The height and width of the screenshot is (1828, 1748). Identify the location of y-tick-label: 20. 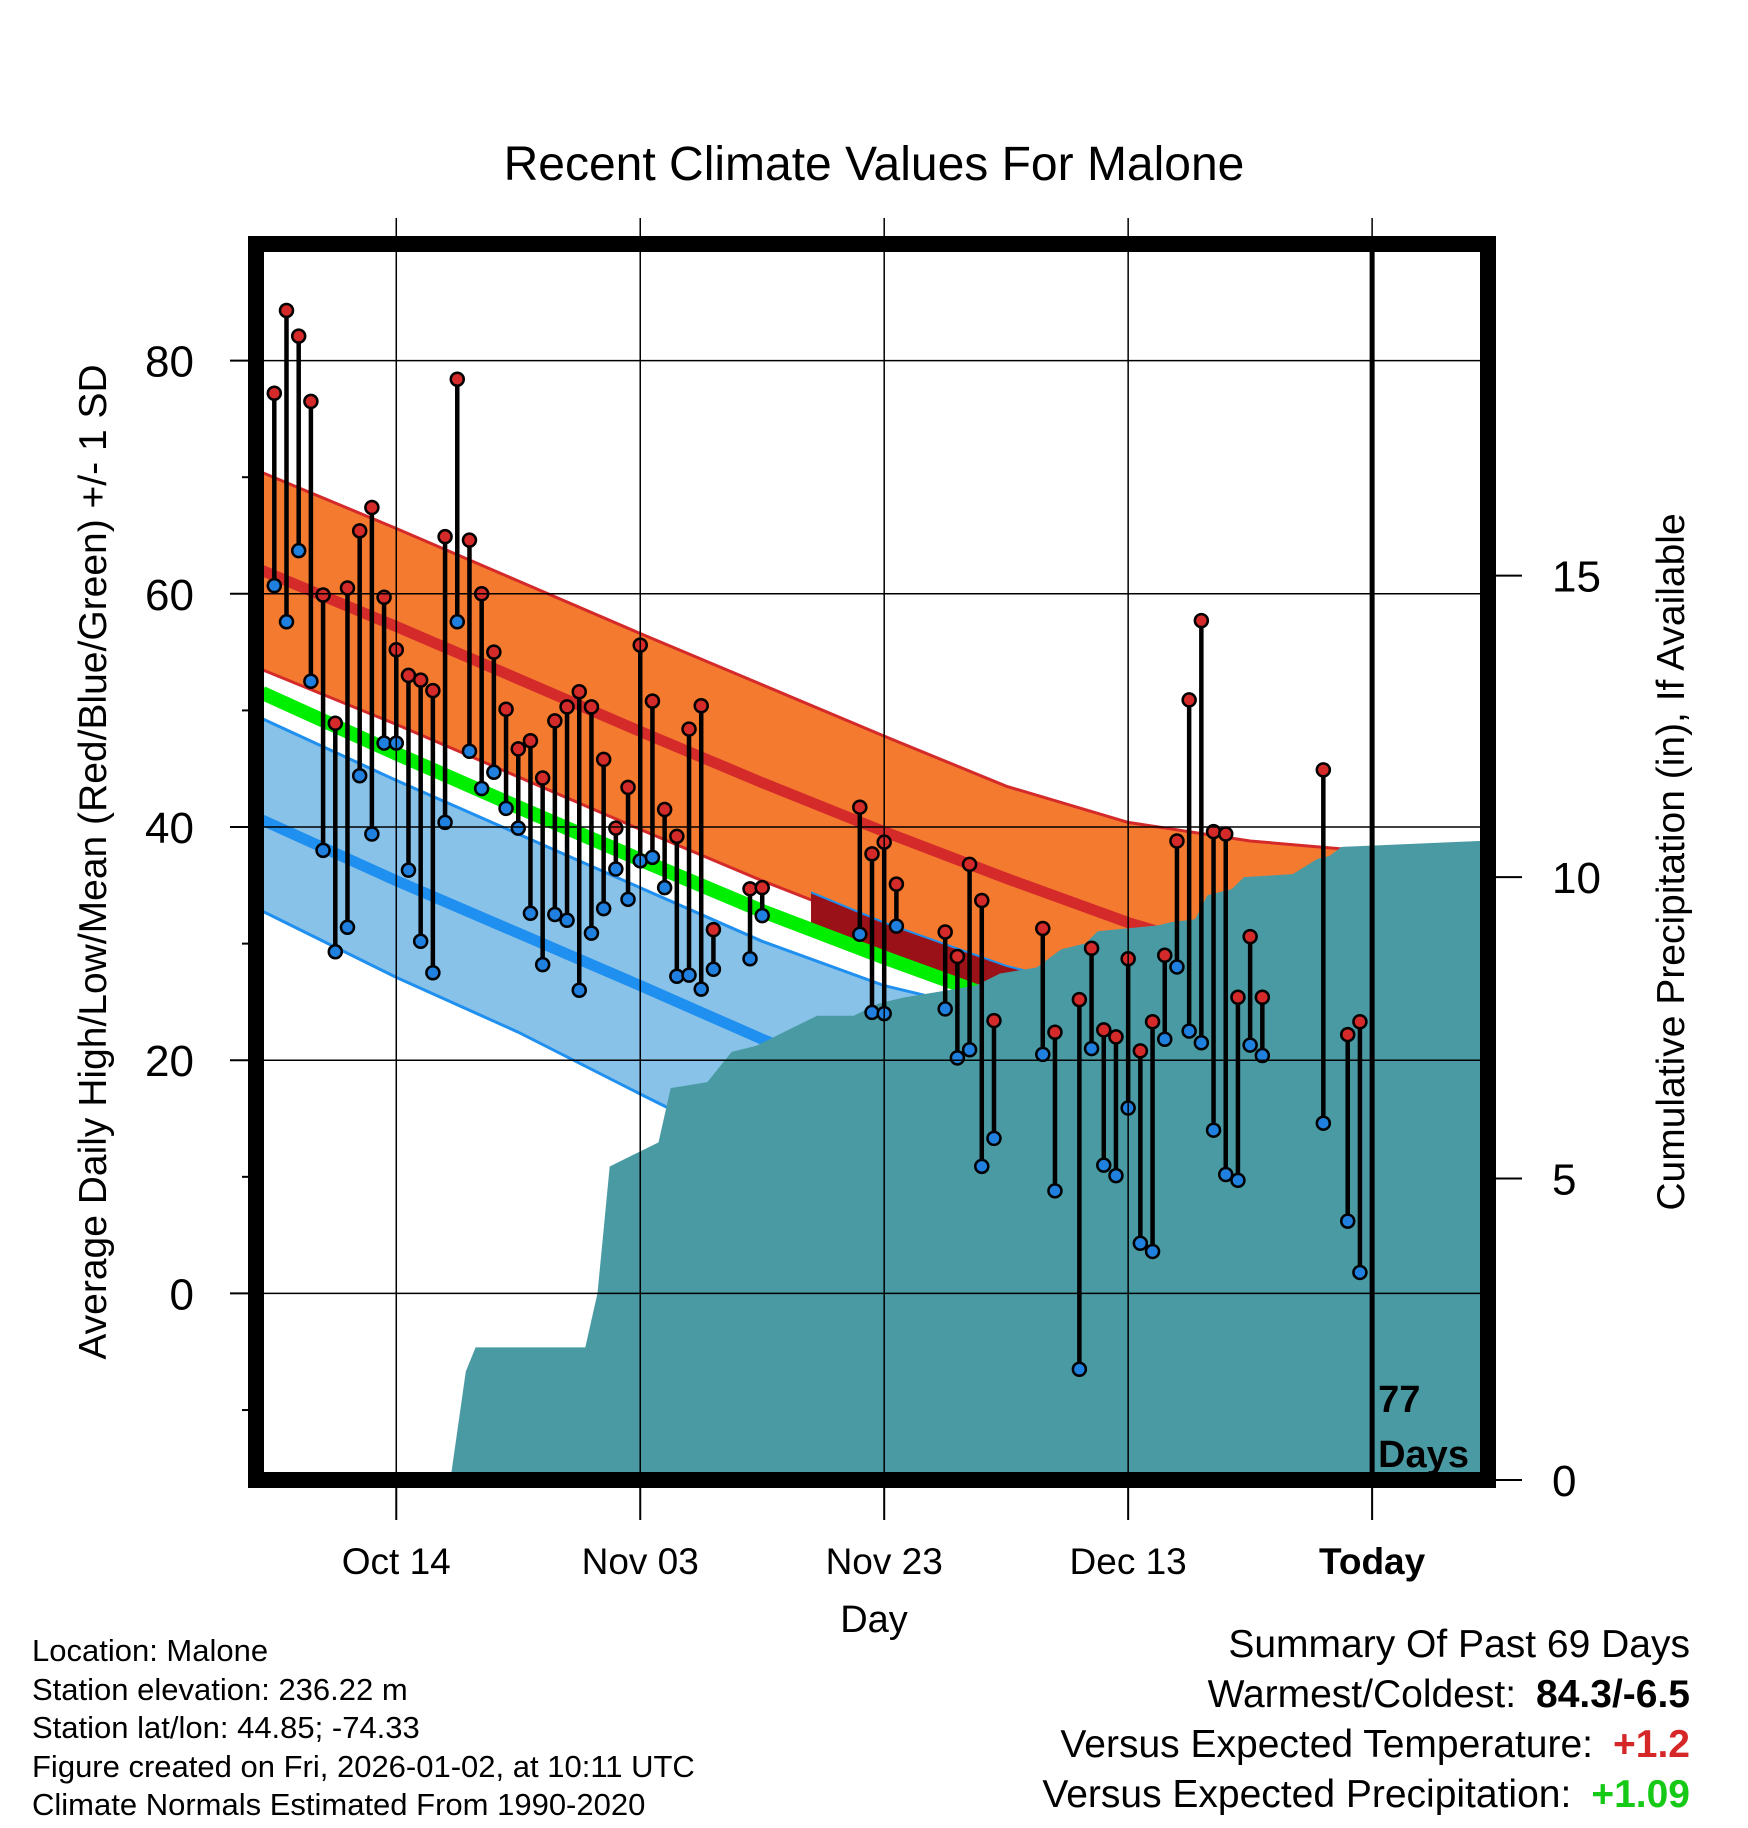
(169, 1061).